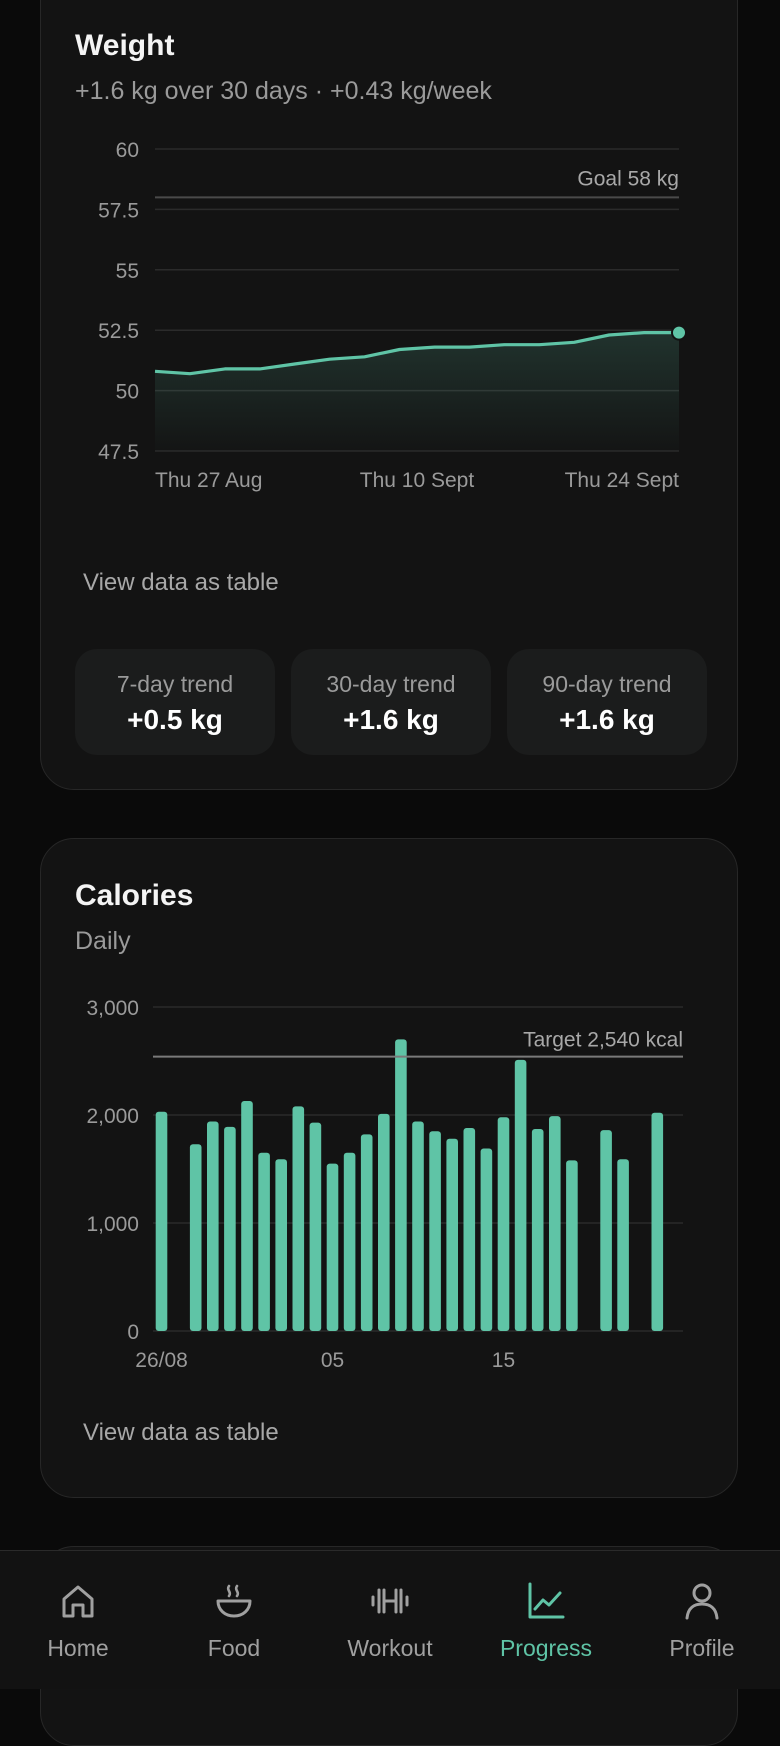 The height and width of the screenshot is (1746, 780). What do you see at coordinates (417, 391) in the screenshot?
I see `weight-area` at bounding box center [417, 391].